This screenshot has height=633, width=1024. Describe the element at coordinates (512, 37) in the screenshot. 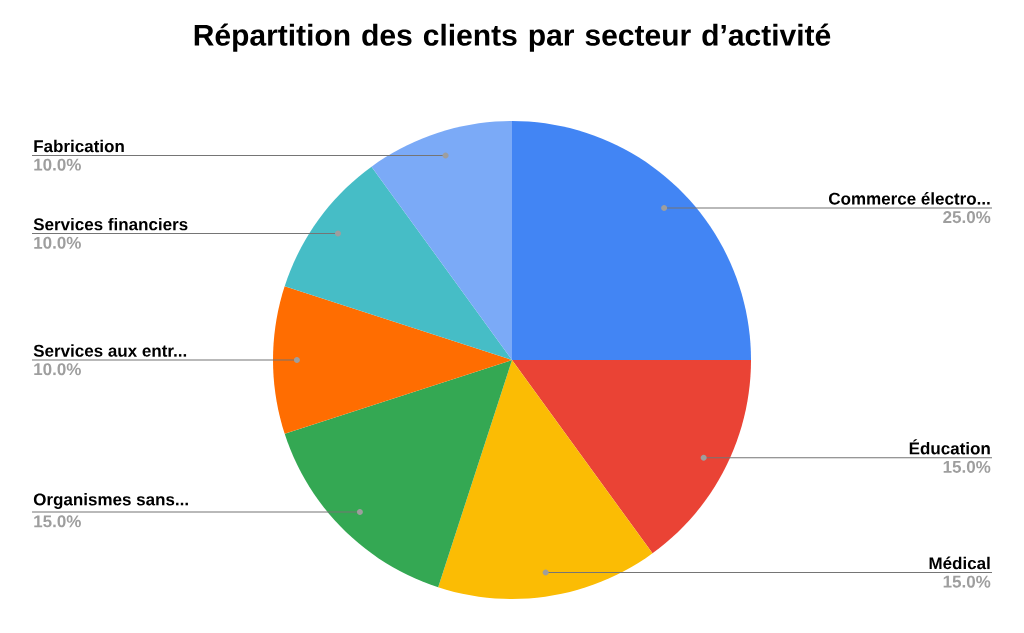

I see `chart-title: Répartition des clients par secteur d’activité` at that location.